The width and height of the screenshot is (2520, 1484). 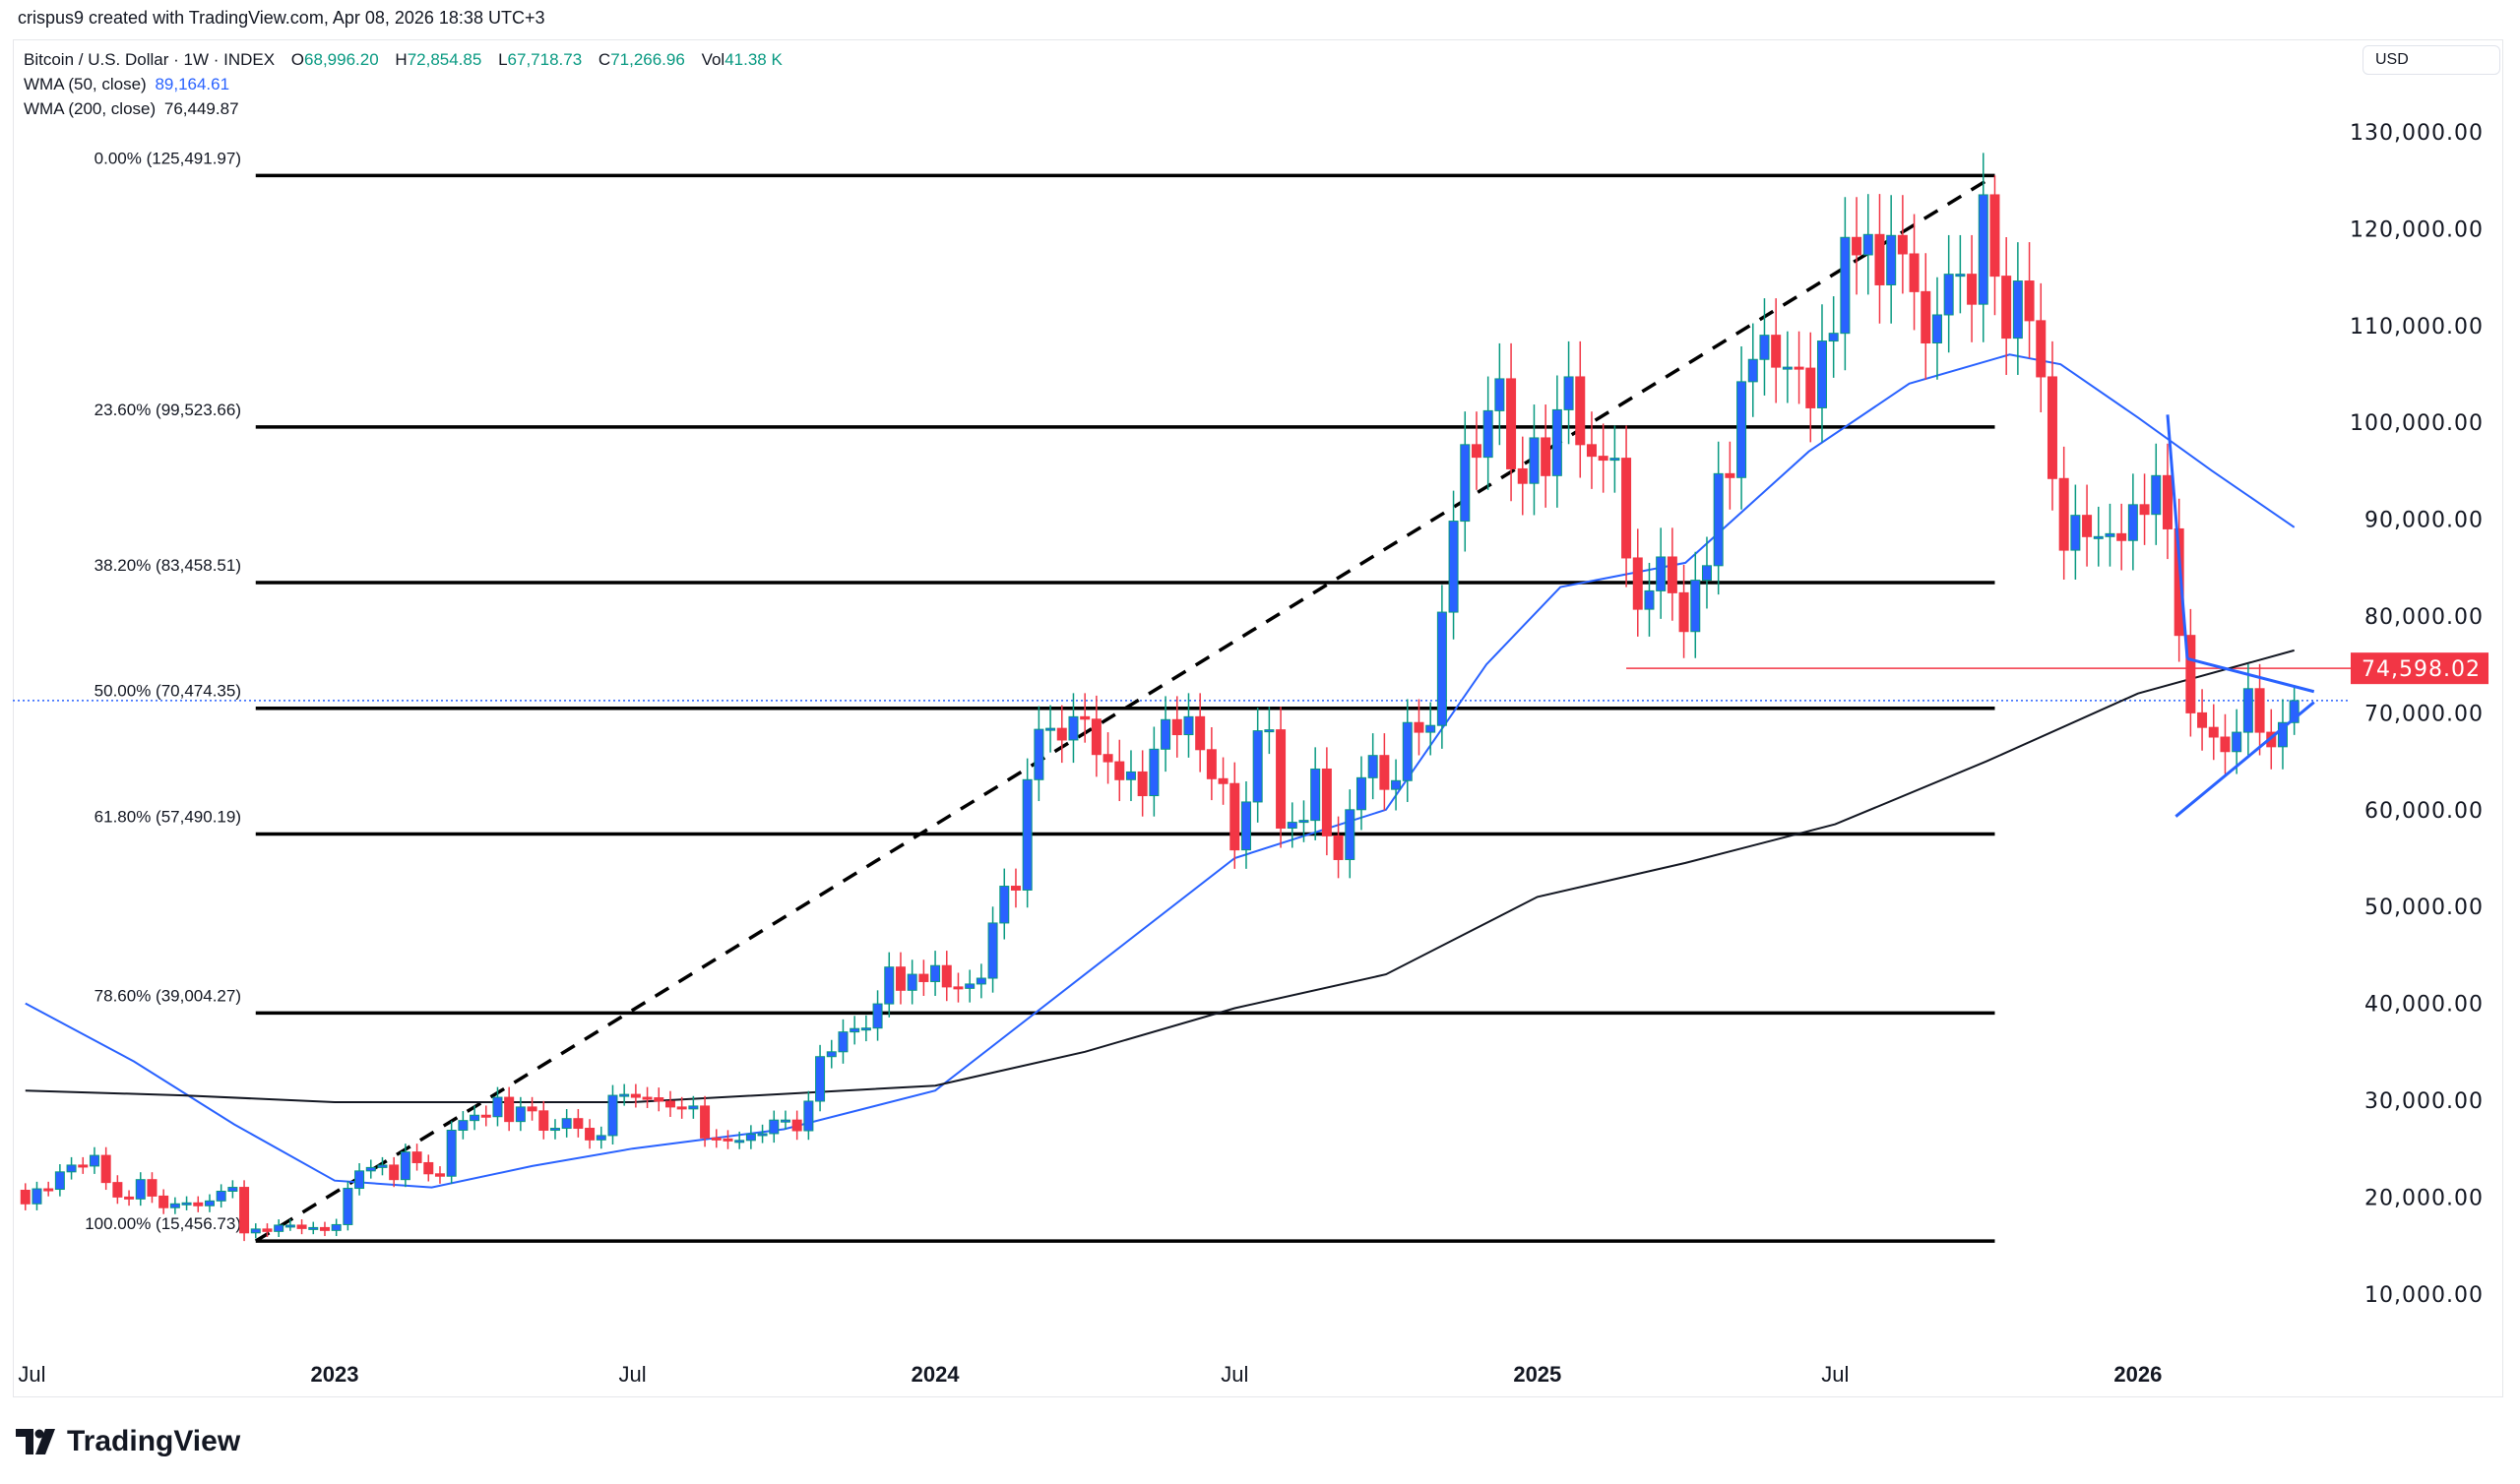 I want to click on high-label: H, so click(x=401, y=60).